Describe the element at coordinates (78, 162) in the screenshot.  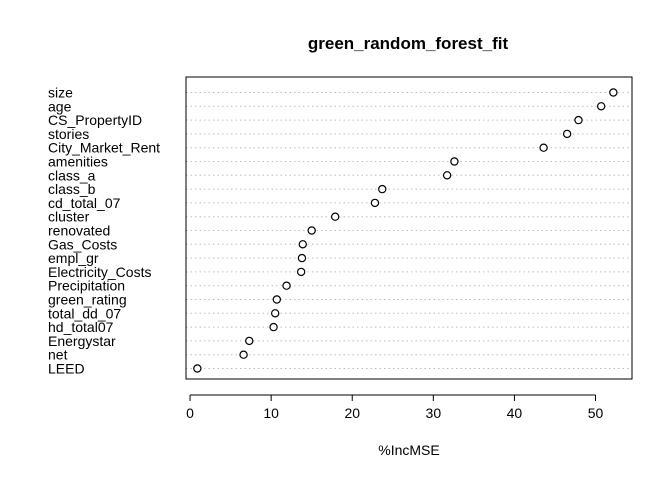
I see `category-label: amenities` at that location.